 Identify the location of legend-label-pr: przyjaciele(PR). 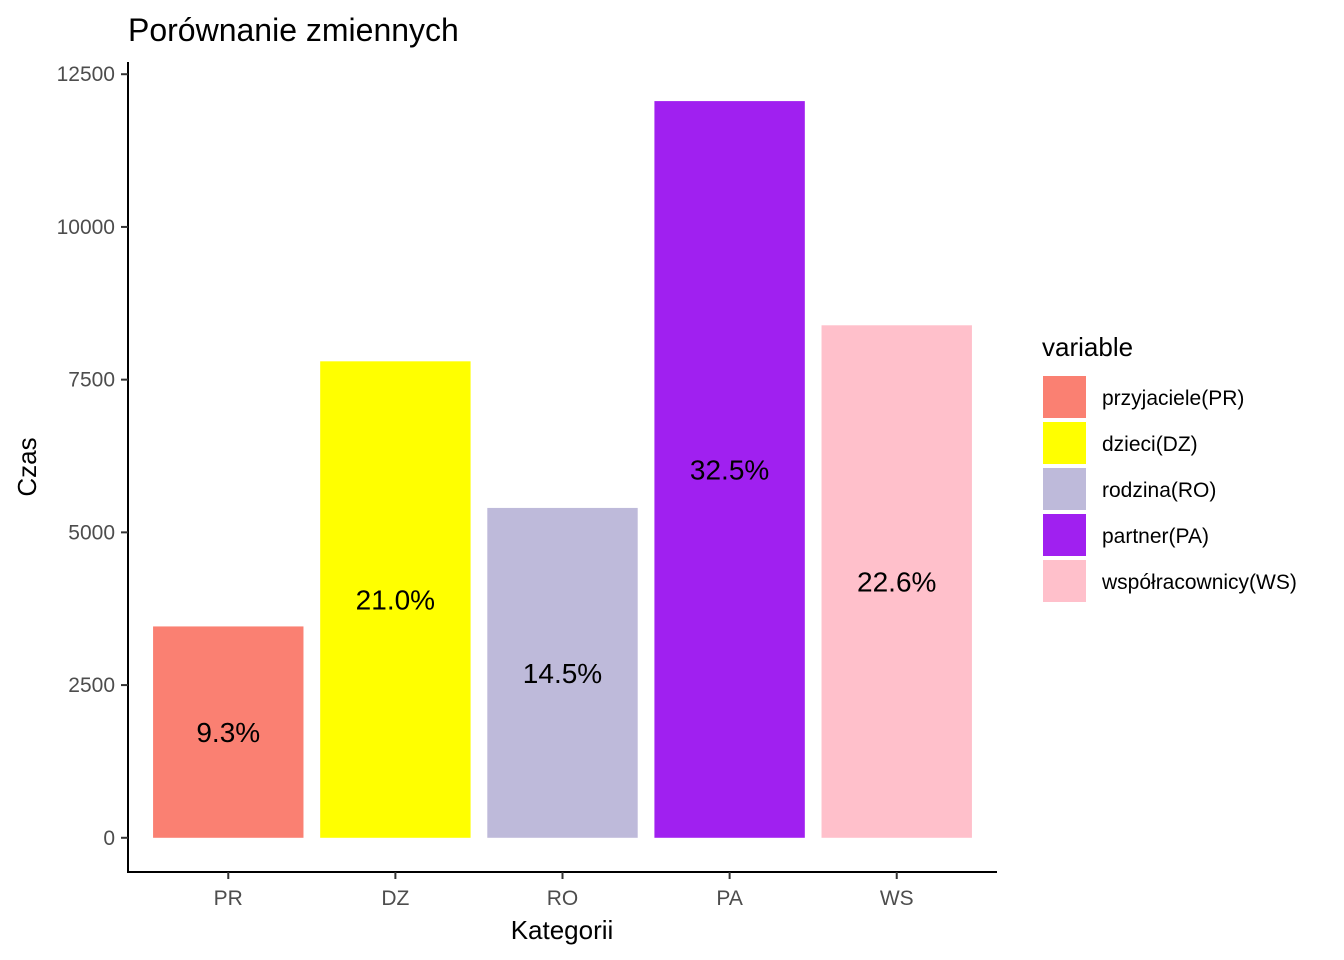
(1173, 398).